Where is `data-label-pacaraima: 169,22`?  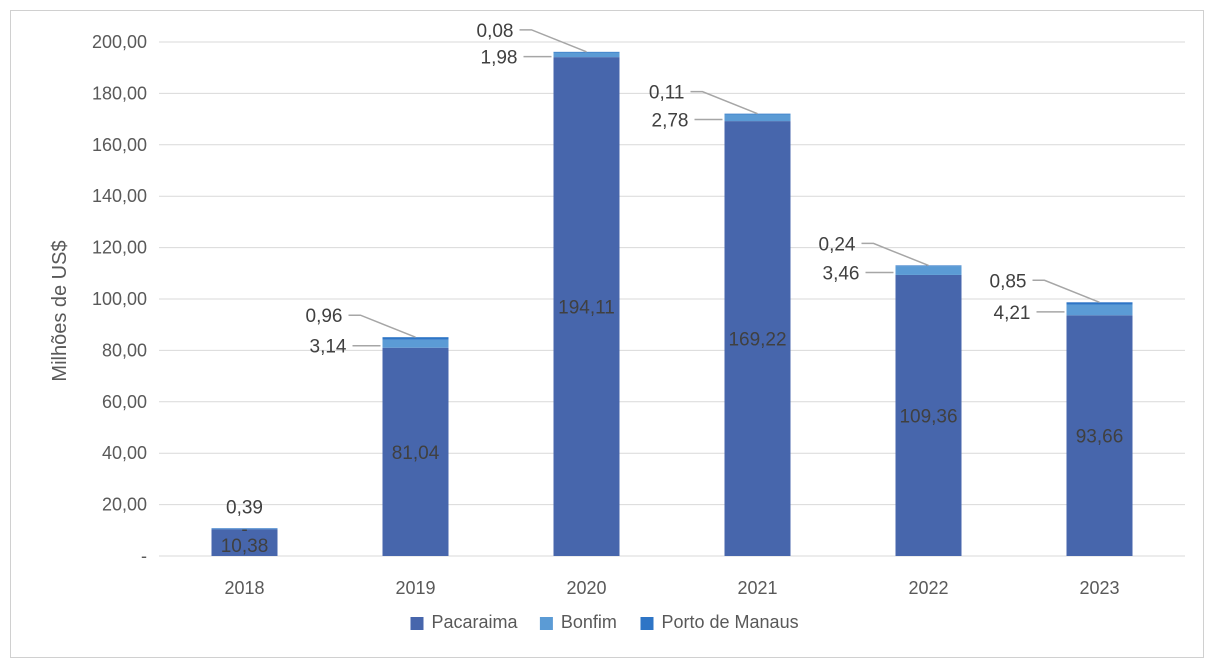
data-label-pacaraima: 169,22 is located at coordinates (757, 340).